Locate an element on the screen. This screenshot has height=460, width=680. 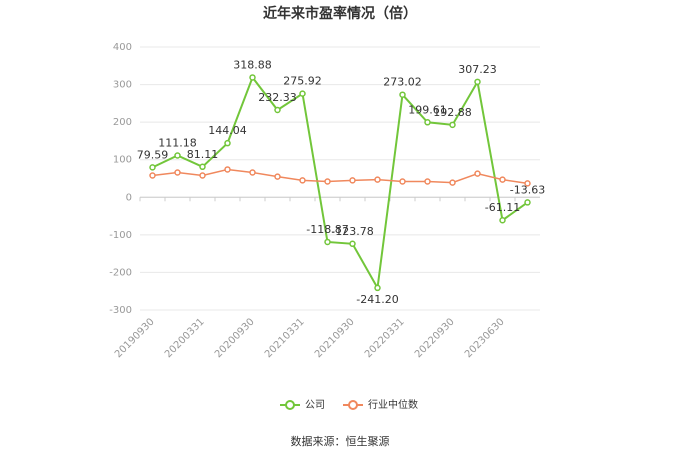
data-label: -123.78 is located at coordinates (352, 231).